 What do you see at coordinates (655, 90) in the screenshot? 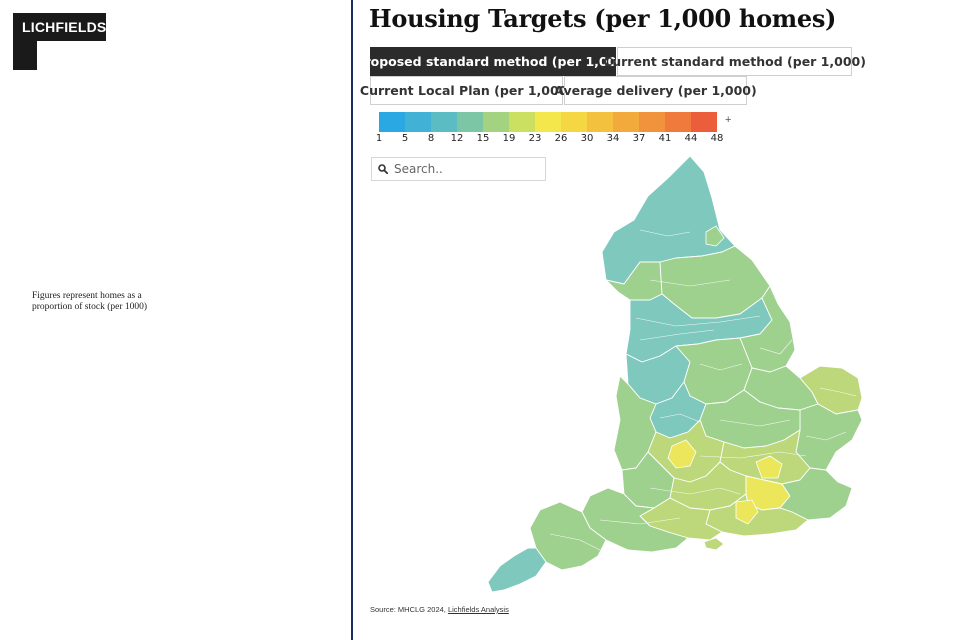
I see `tab-average-delivery: Average delivery (per 1,000)` at bounding box center [655, 90].